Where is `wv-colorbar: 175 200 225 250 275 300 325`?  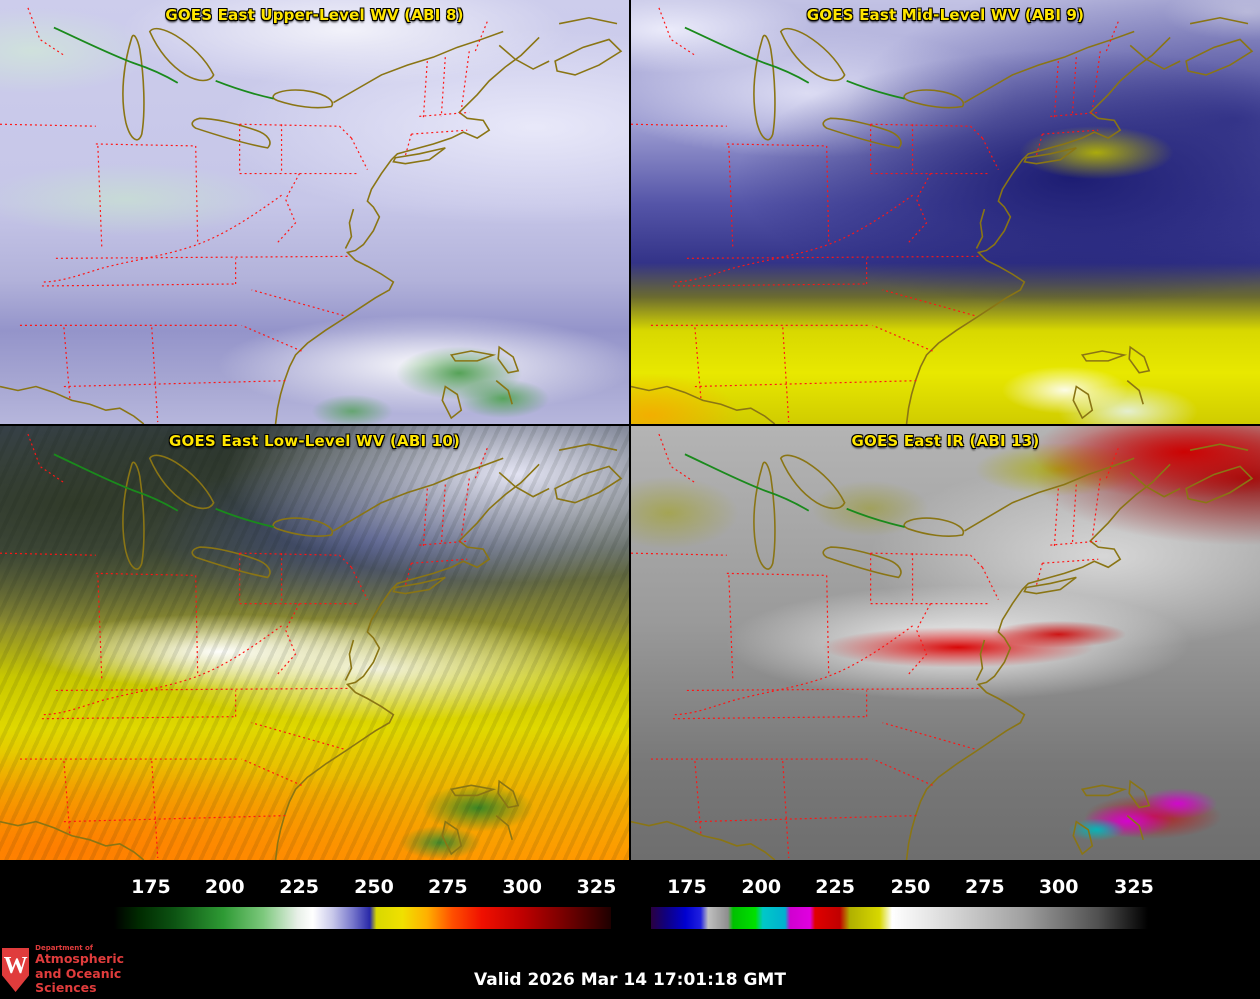 wv-colorbar: 175 200 225 250 275 300 325 is located at coordinates (364, 895).